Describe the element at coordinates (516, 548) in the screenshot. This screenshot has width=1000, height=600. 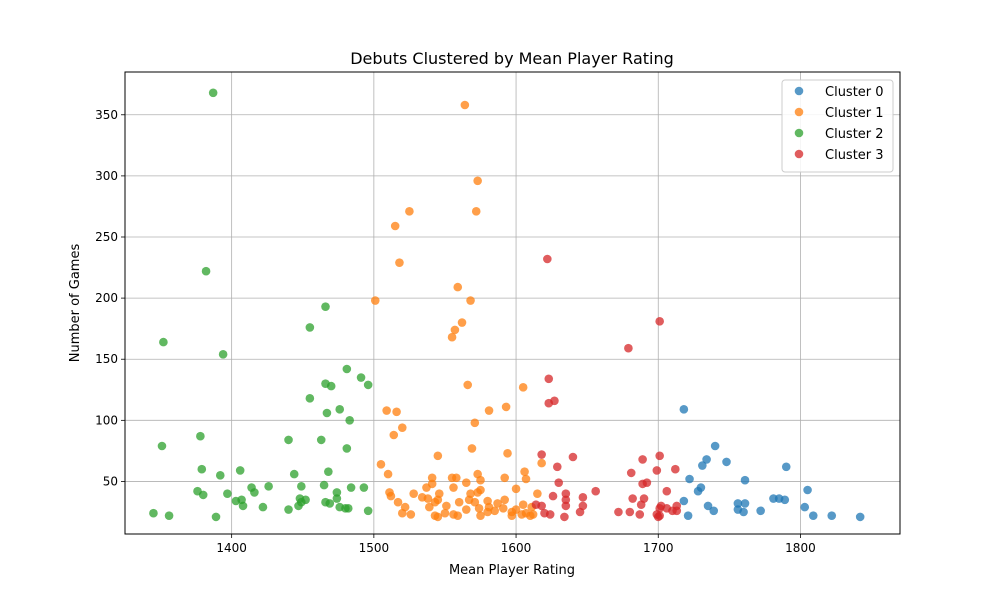
I see `x-tick-label: 1600` at that location.